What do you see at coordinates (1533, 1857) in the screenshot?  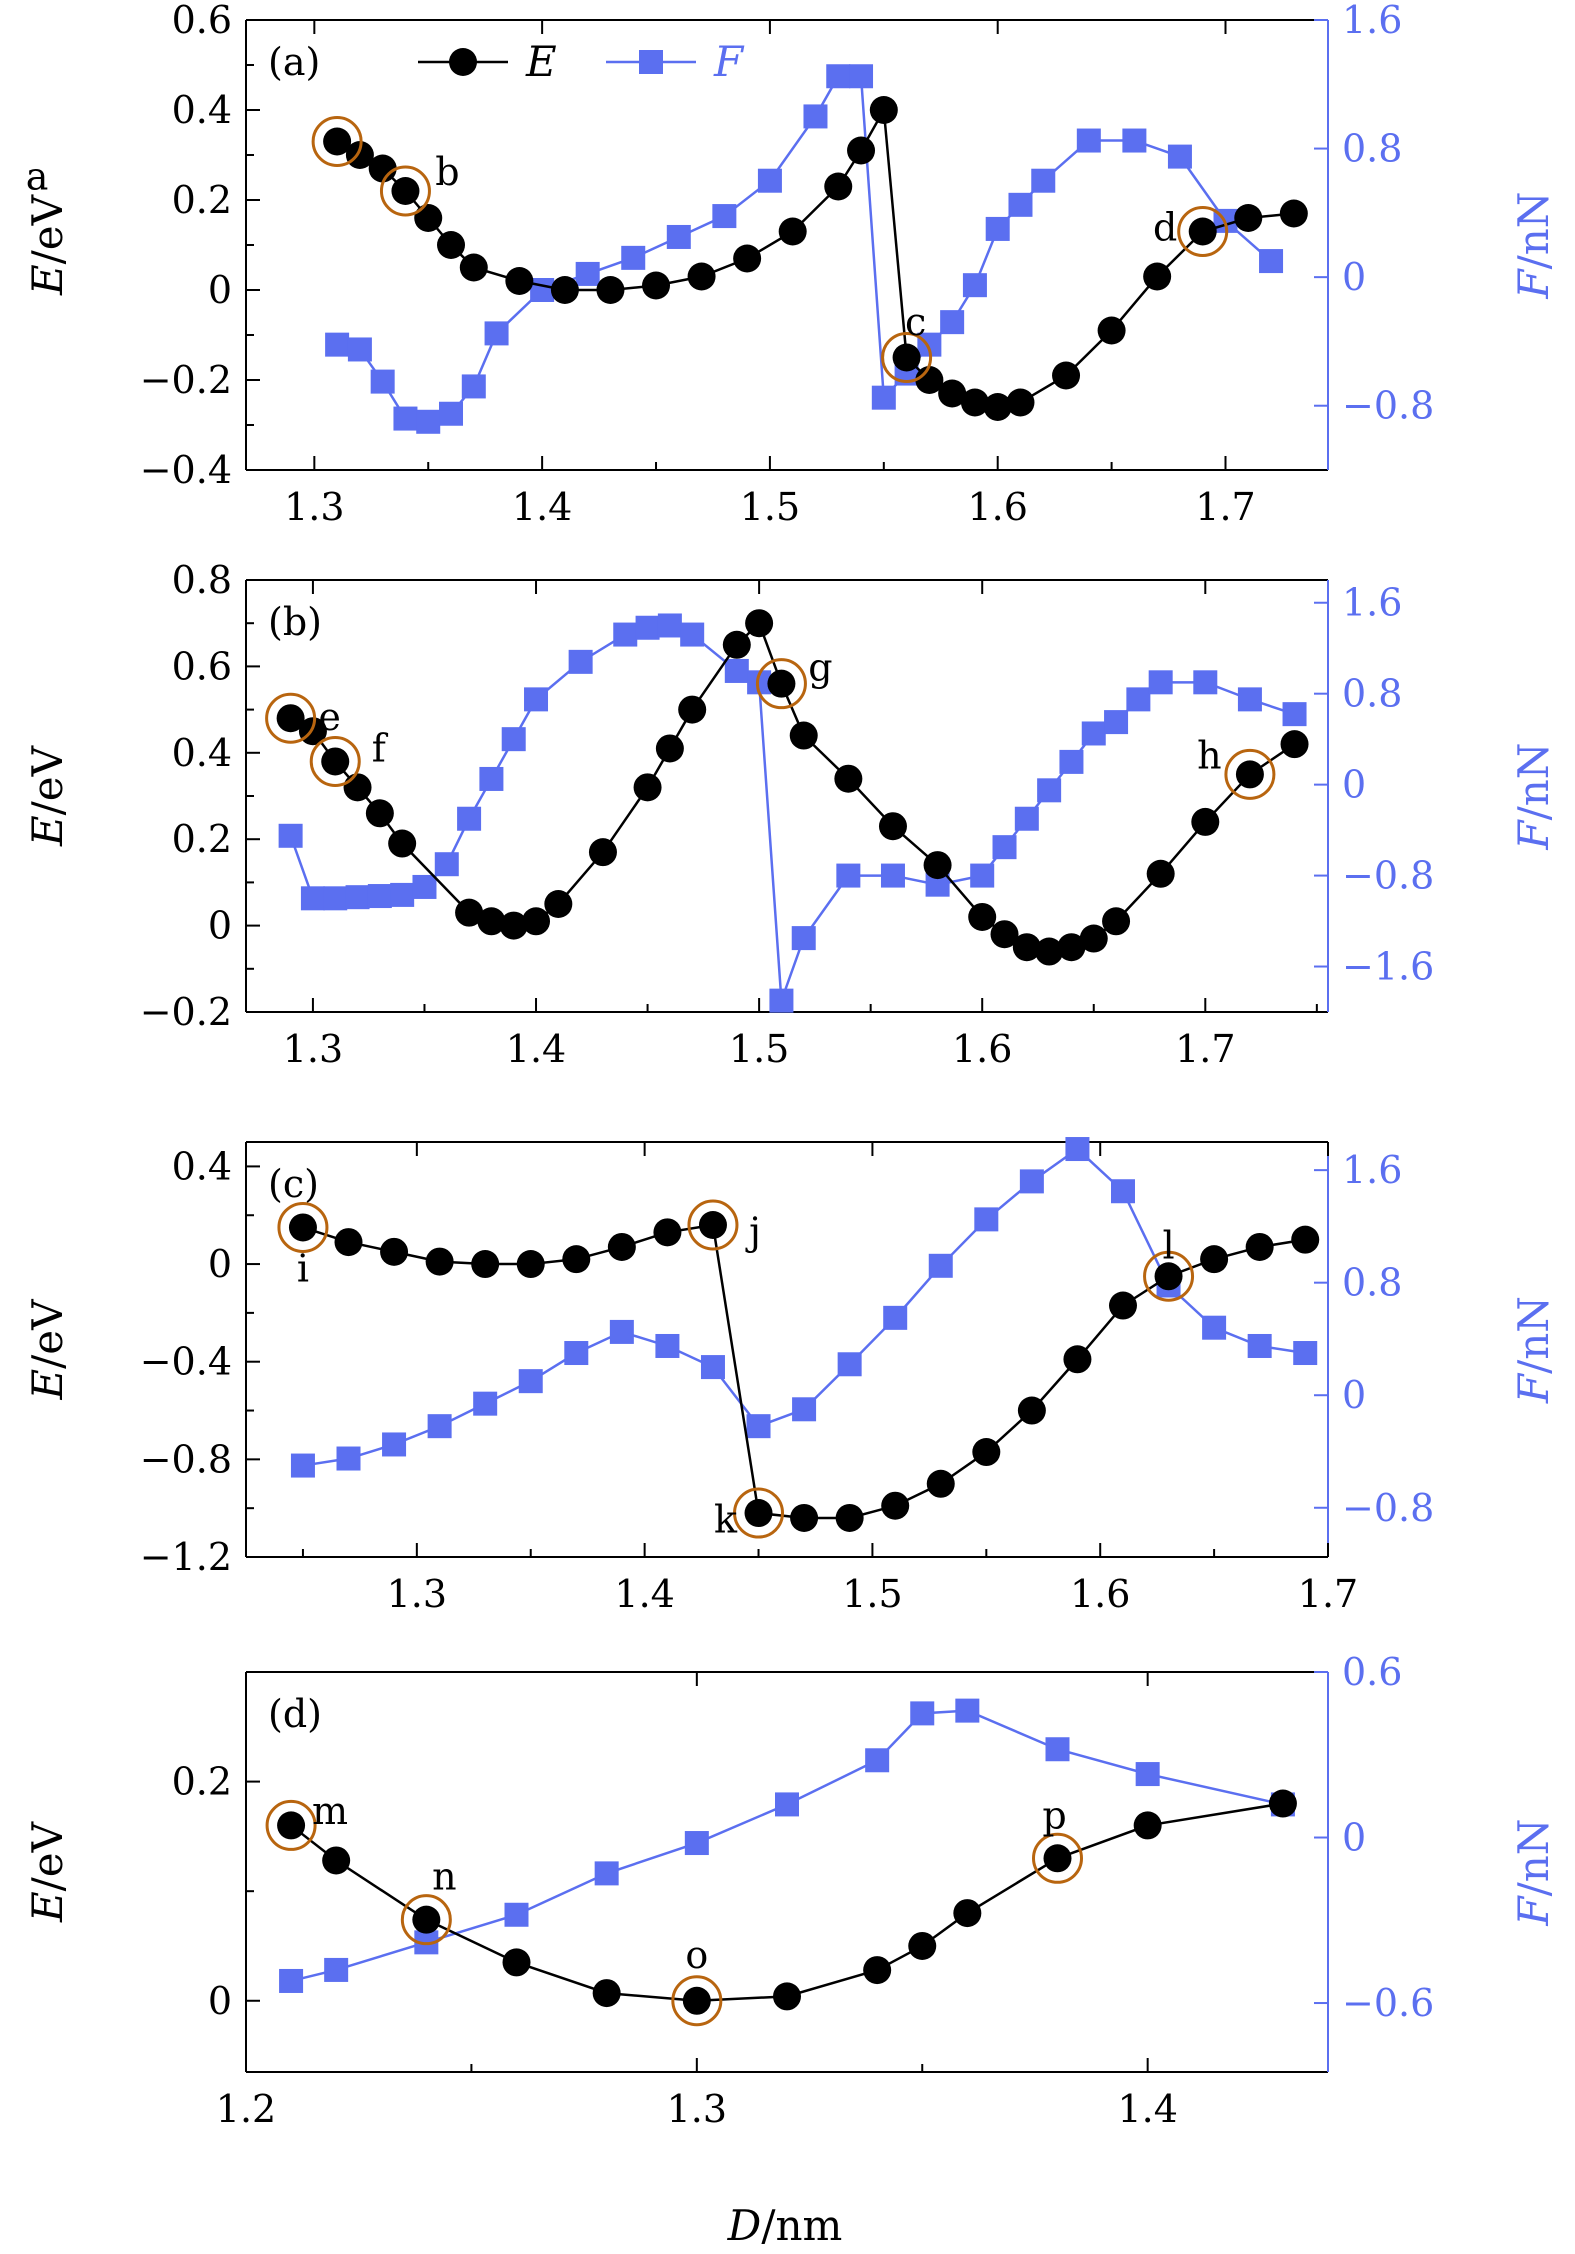 I see `y2-axis-label-unit: /nN` at bounding box center [1533, 1857].